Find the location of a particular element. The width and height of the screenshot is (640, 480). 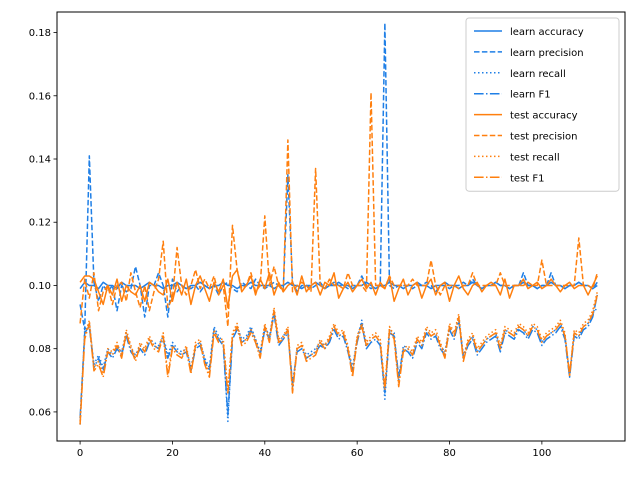

x-tick-label: 80 is located at coordinates (449, 453).